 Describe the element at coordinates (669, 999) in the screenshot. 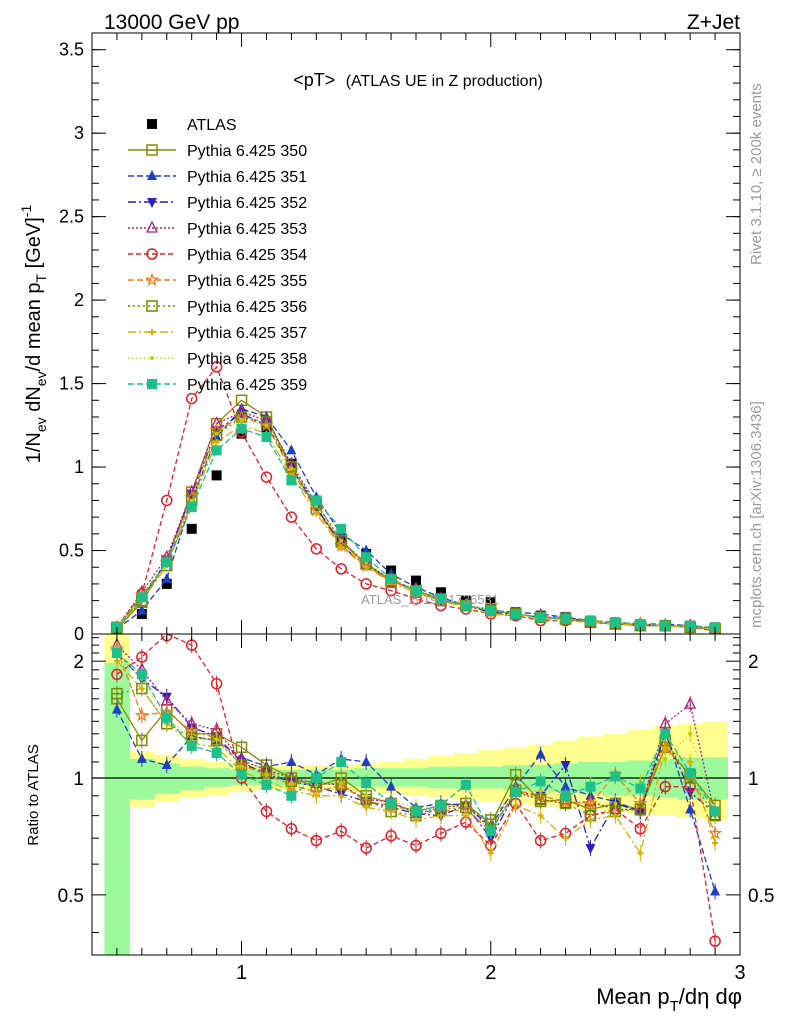

I see `x-axis-label: Mean pT/dη dφ` at that location.